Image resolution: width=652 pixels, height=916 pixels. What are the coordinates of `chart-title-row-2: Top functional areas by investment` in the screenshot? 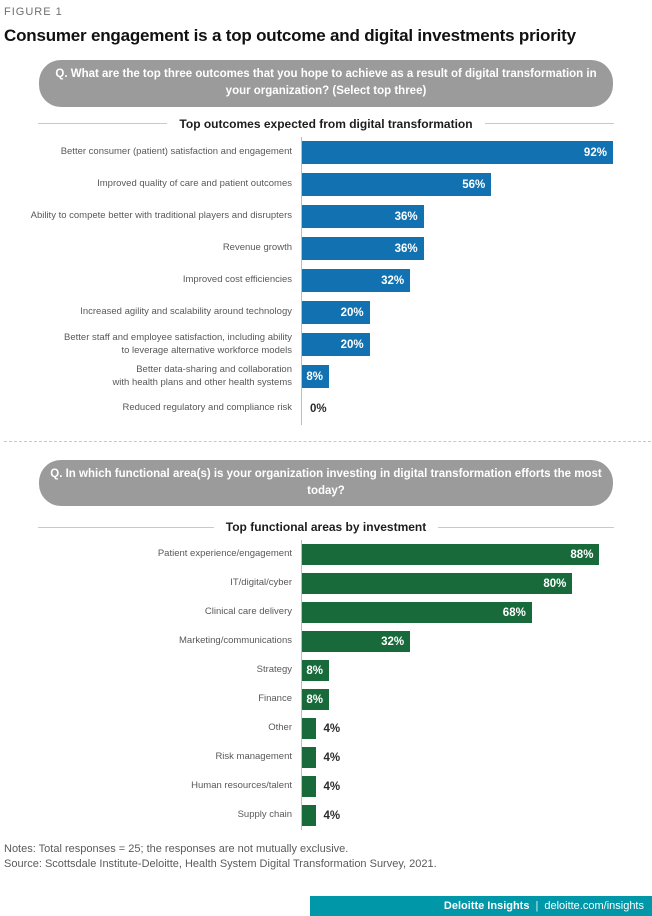 It's located at (326, 527).